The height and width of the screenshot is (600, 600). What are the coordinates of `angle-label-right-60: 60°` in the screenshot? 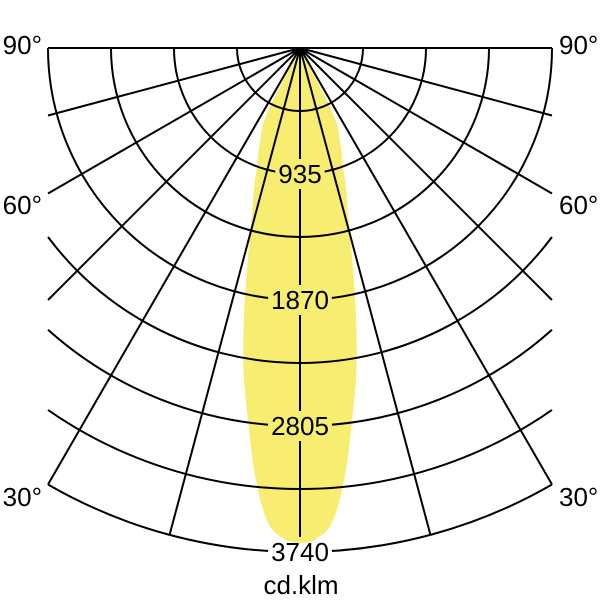 It's located at (578, 205).